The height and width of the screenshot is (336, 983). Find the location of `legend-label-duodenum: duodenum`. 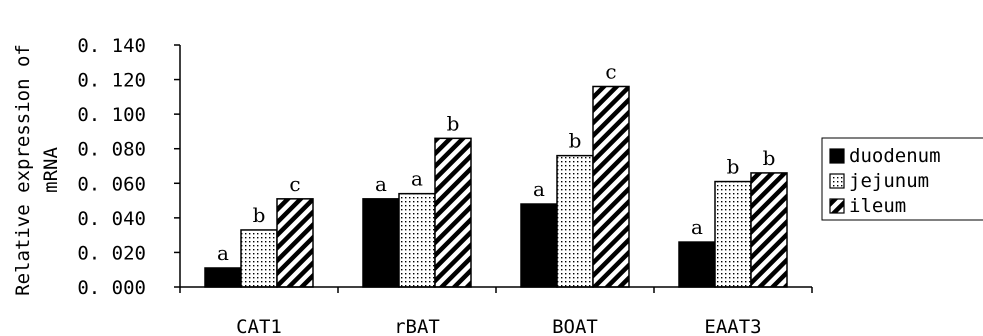

legend-label-duodenum: duodenum is located at coordinates (895, 156).